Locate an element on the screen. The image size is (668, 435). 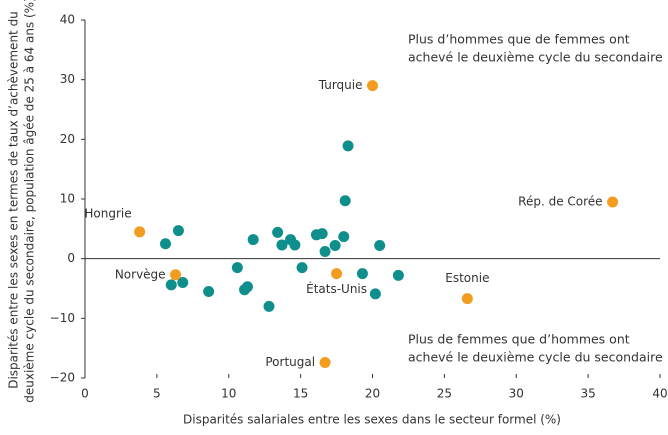
x-tick-label: 0 is located at coordinates (85, 394).